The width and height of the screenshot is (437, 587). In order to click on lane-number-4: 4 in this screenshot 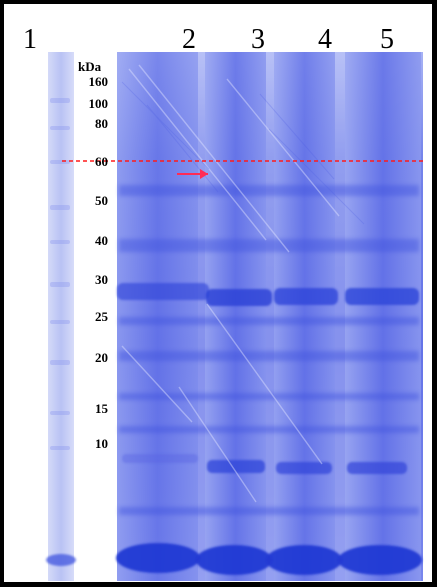, I will do `click(325, 39)`.